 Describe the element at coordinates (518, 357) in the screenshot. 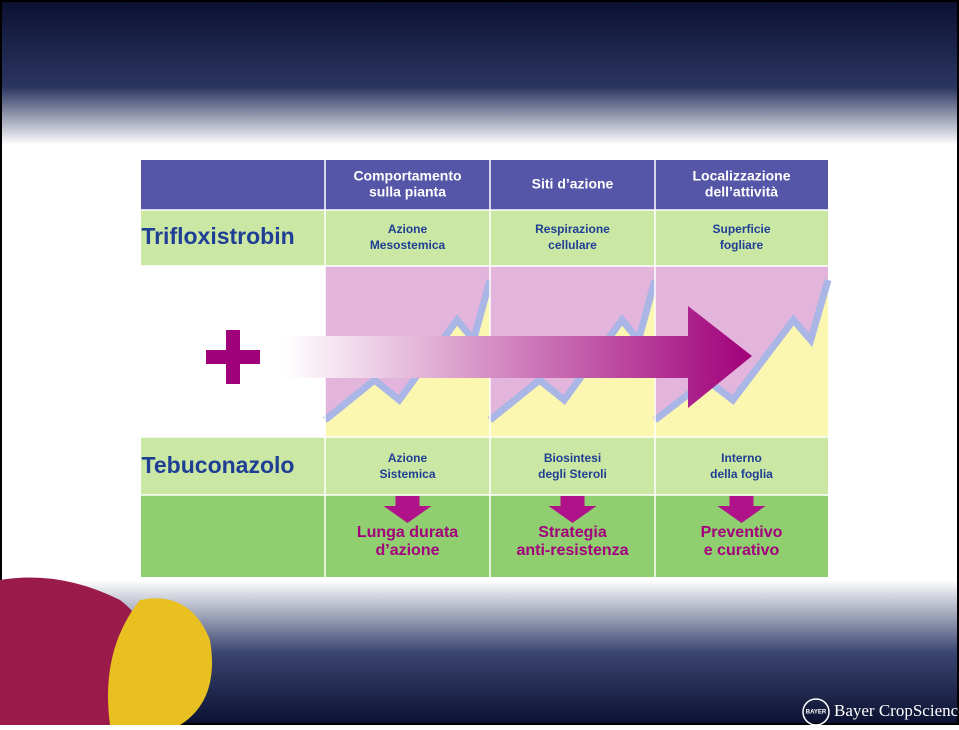

I see `big-arrow` at that location.